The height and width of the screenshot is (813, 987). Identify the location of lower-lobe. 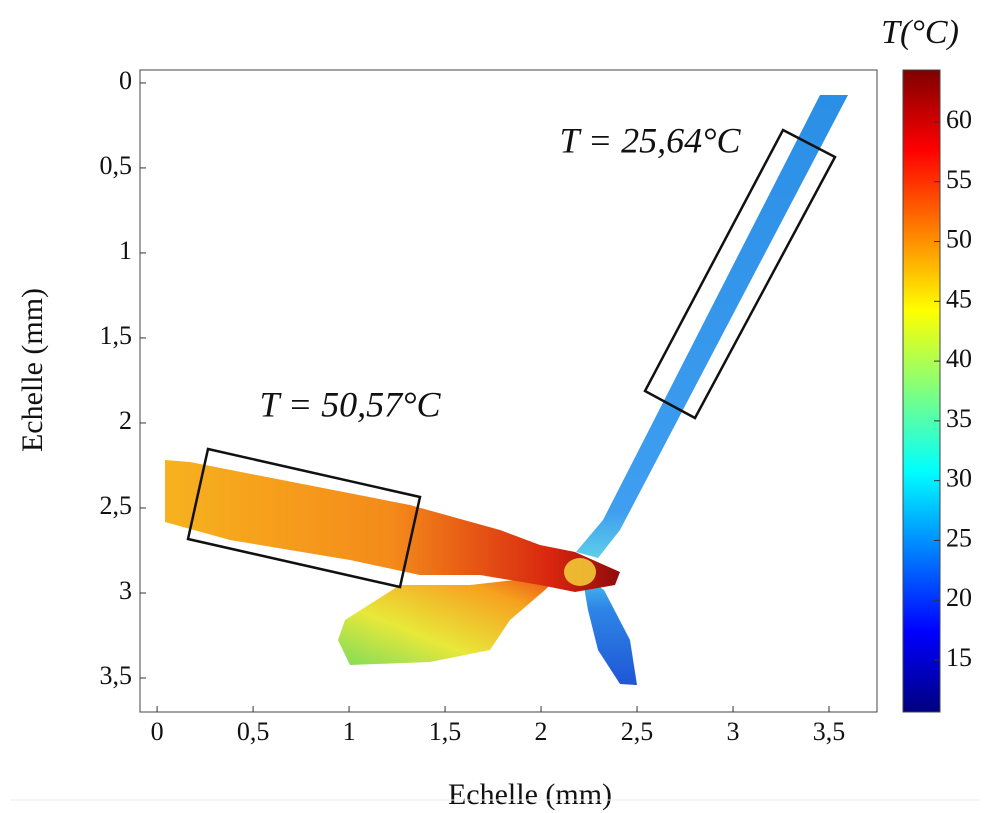
(449, 620).